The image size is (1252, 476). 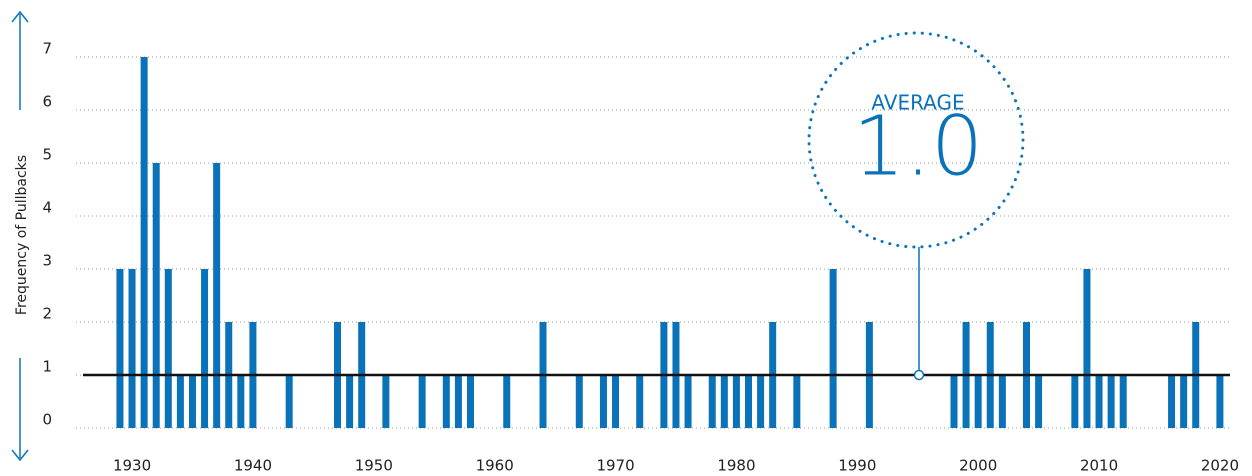 What do you see at coordinates (253, 466) in the screenshot?
I see `x-tick-label: 1940` at bounding box center [253, 466].